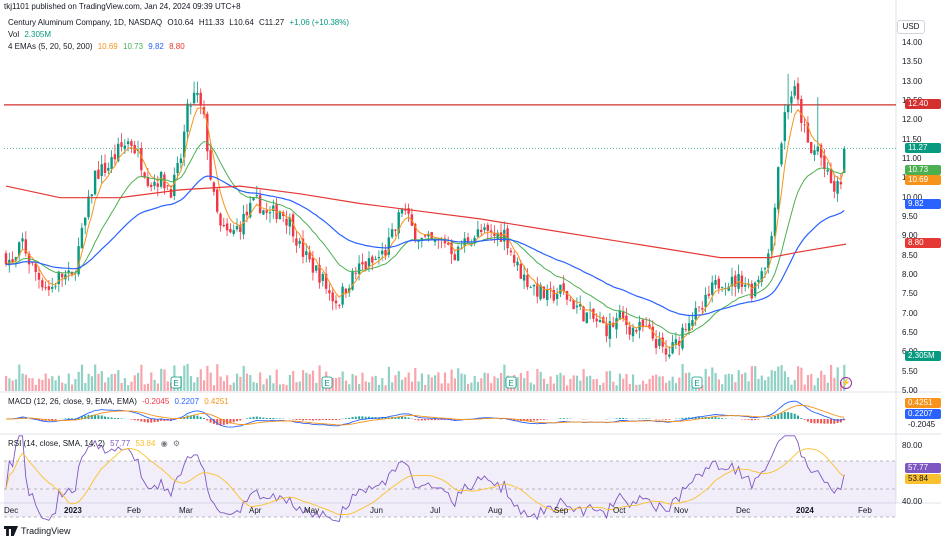 The image size is (941, 541). What do you see at coordinates (164, 443) in the screenshot?
I see `eye-icon: ◉` at bounding box center [164, 443].